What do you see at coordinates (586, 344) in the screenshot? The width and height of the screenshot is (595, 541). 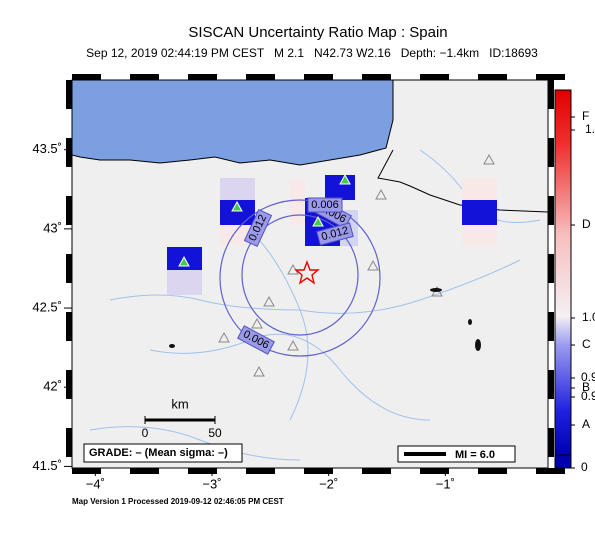 I see `colorbar-label: C` at bounding box center [586, 344].